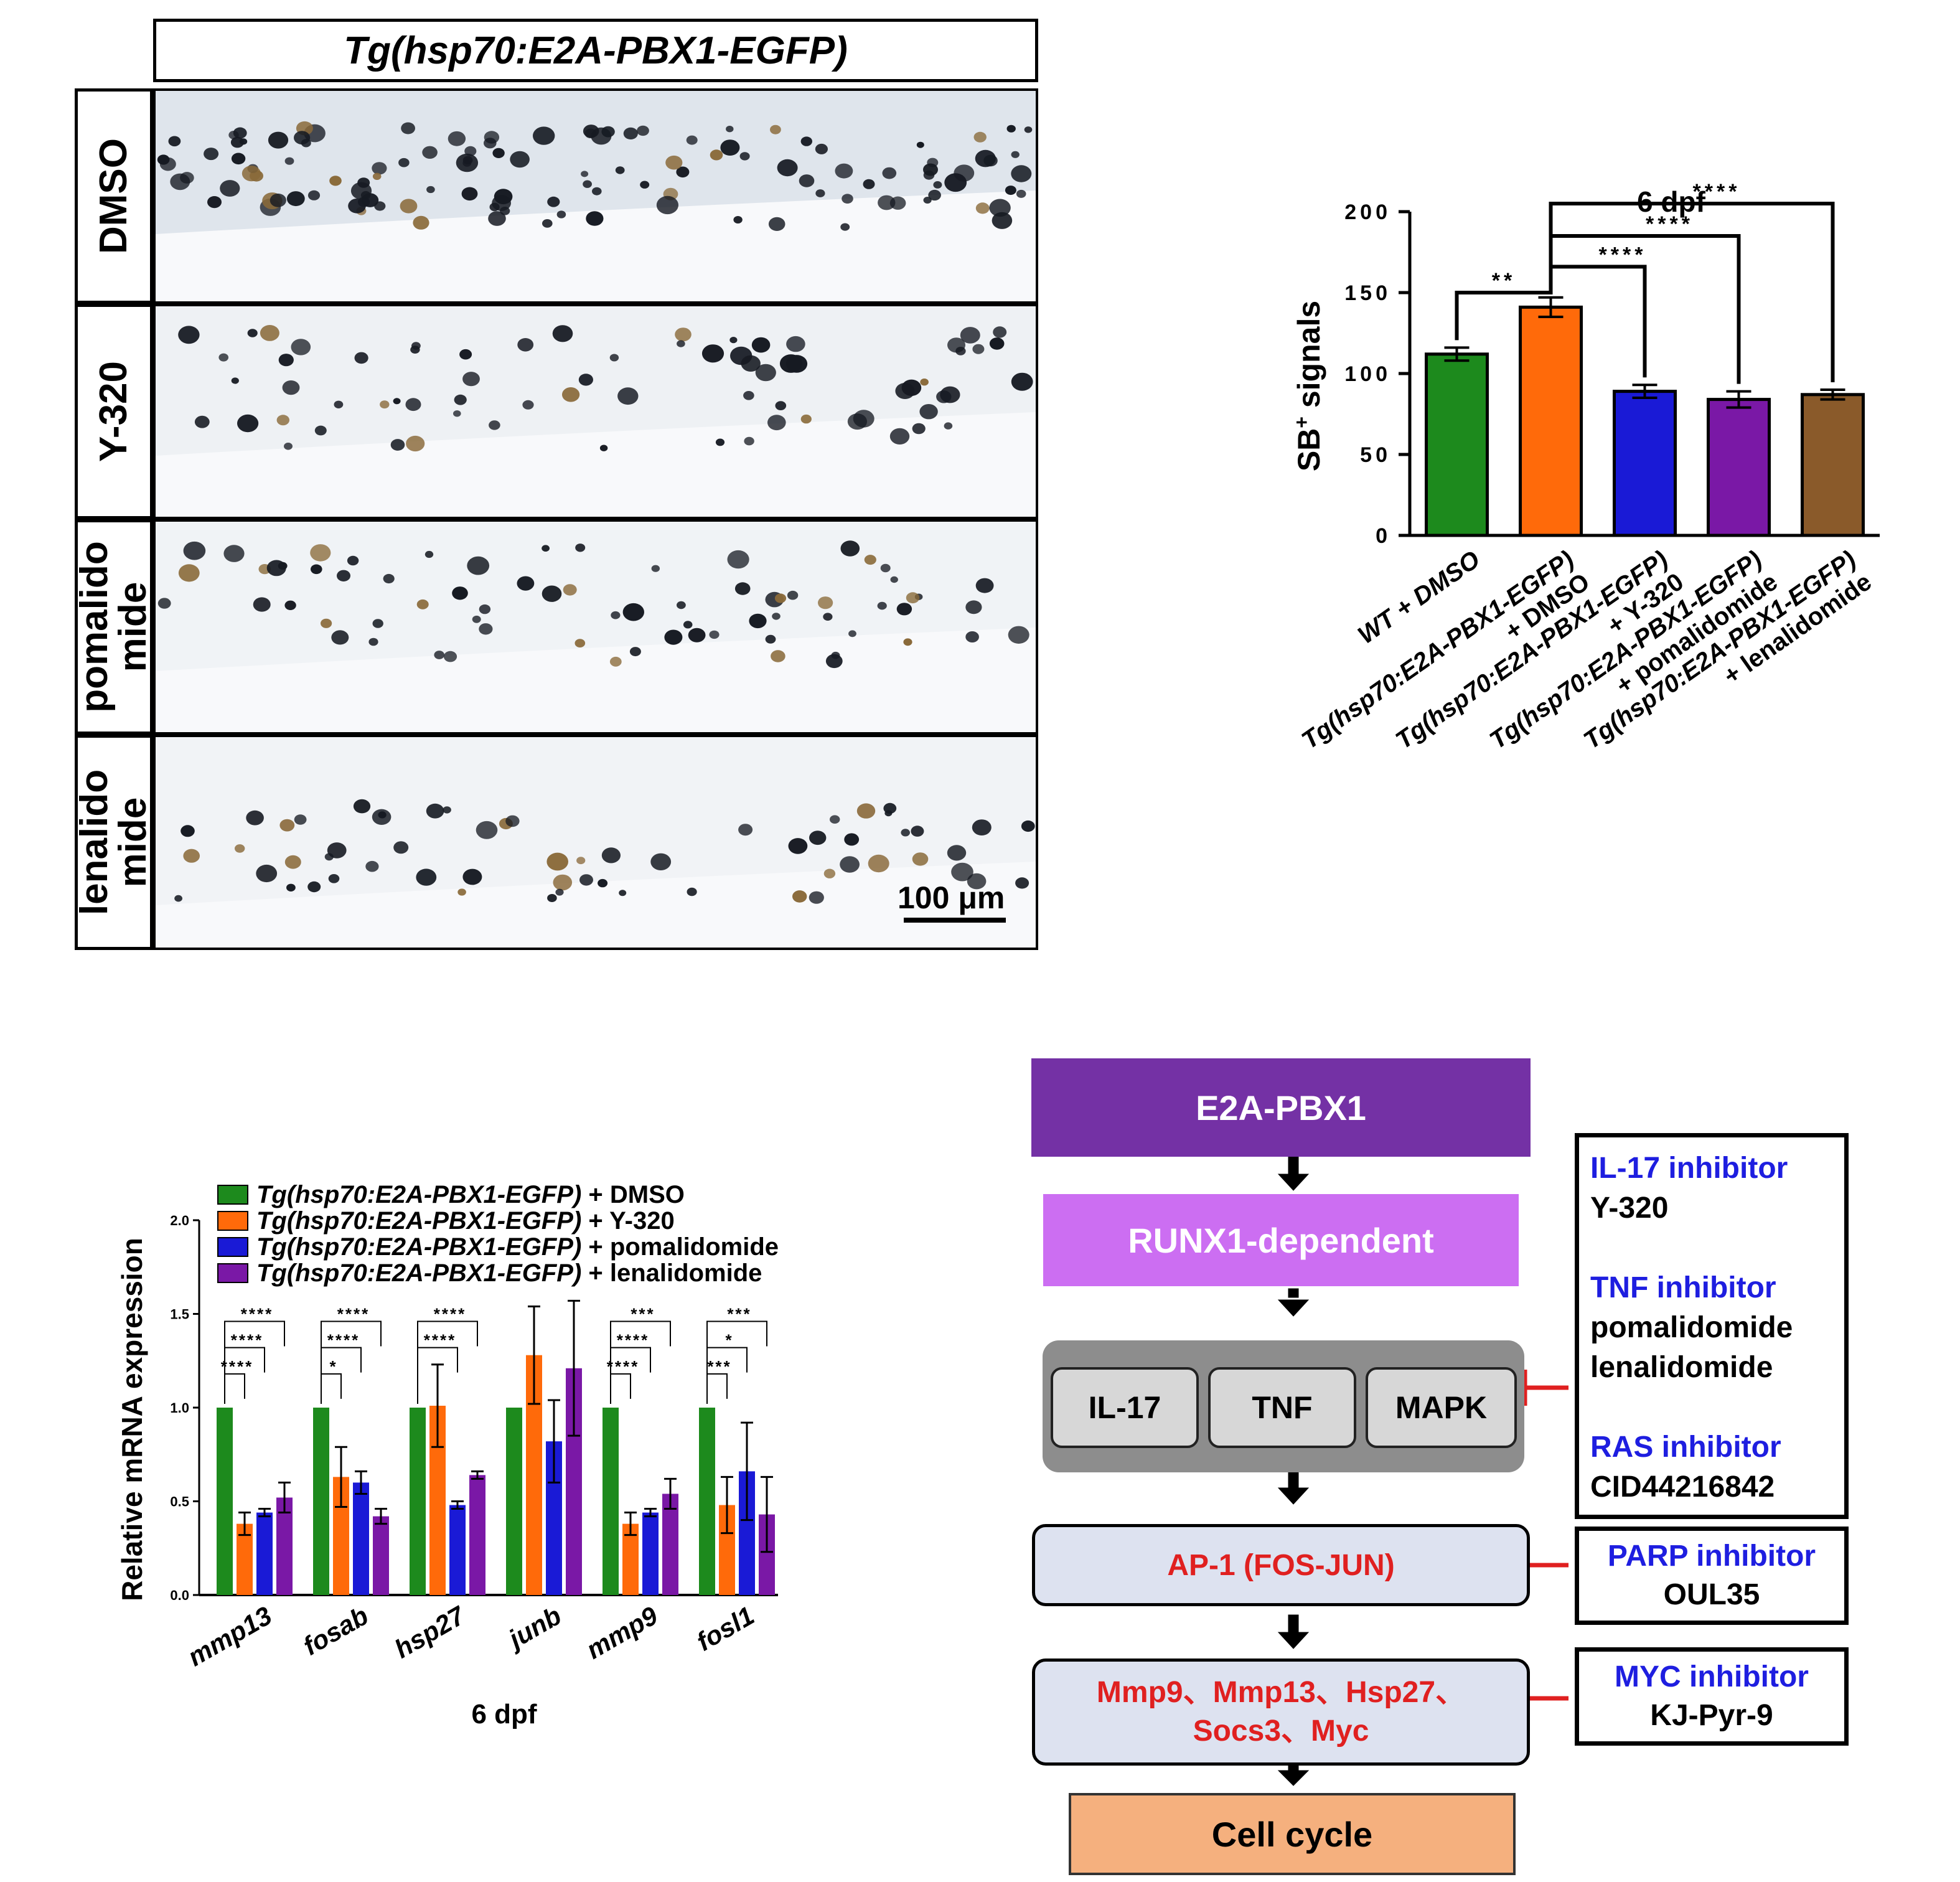  I want to click on ras-inhibitor-title: RAS inhibitor, so click(1685, 1447).